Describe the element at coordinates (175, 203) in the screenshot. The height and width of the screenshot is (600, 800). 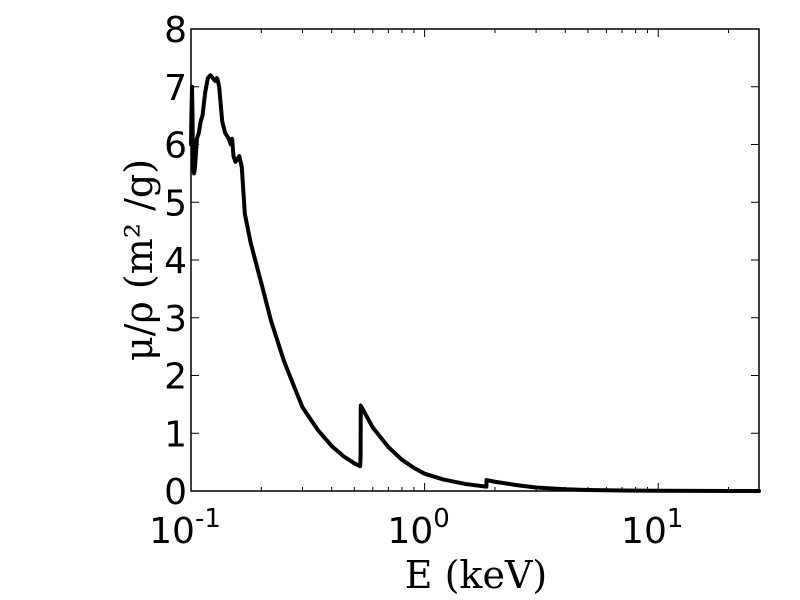
I see `y-tick-label: 5` at that location.